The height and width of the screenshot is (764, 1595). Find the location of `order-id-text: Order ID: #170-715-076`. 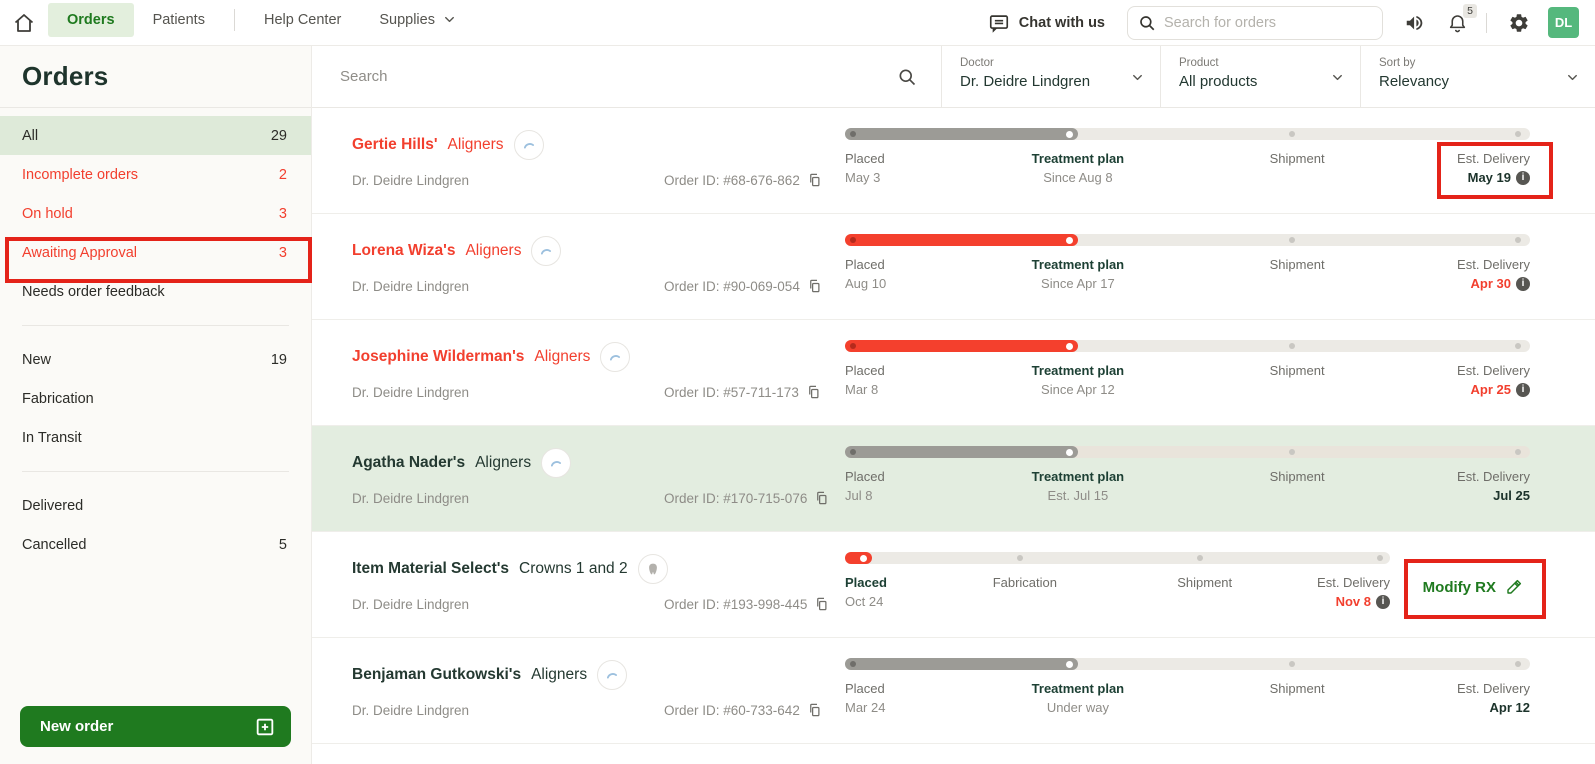

order-id-text: Order ID: #170-715-076 is located at coordinates (736, 498).